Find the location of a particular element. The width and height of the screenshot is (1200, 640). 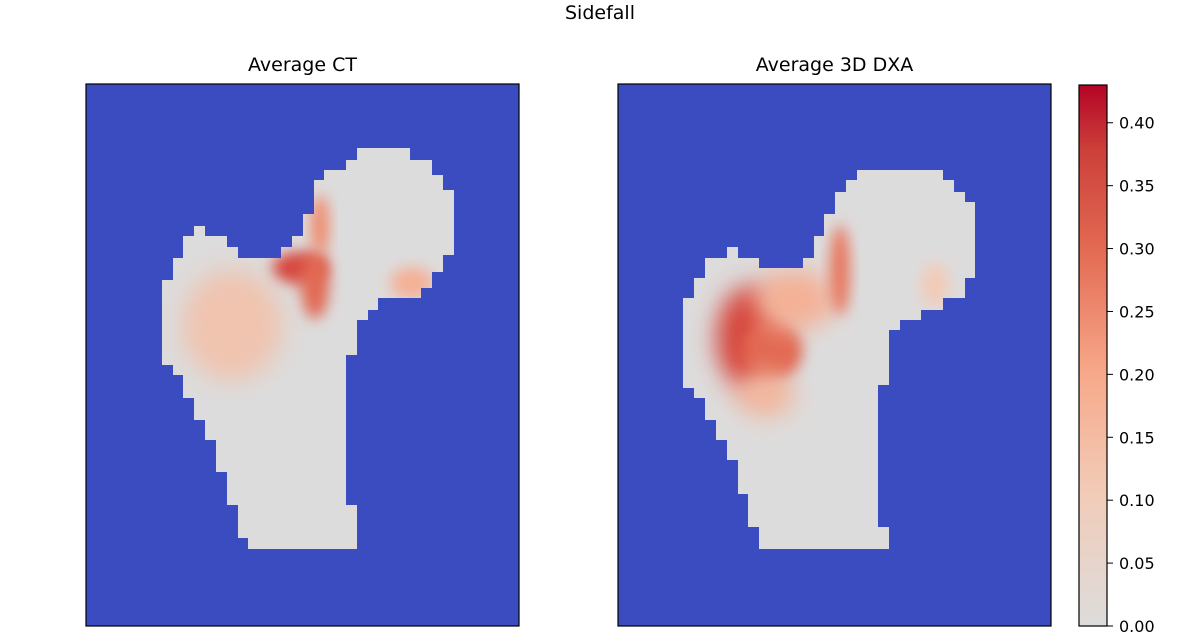

colorbar-tick-label: 0.25 is located at coordinates (1137, 311).